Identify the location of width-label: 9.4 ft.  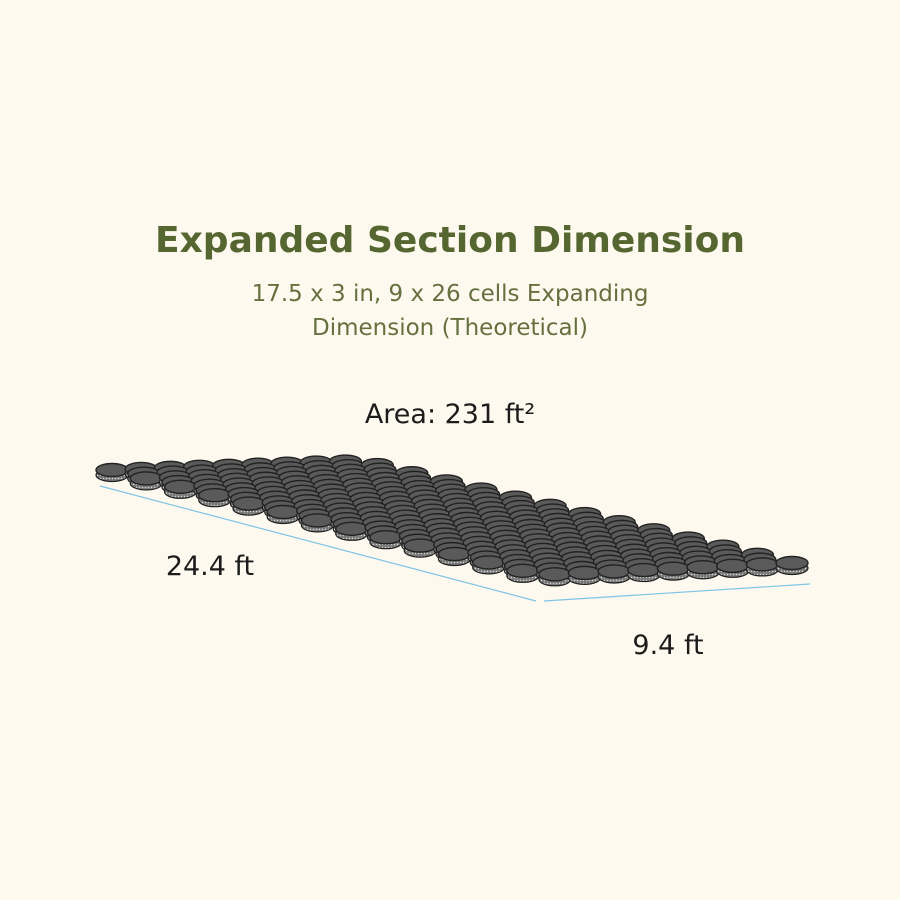
(667, 645).